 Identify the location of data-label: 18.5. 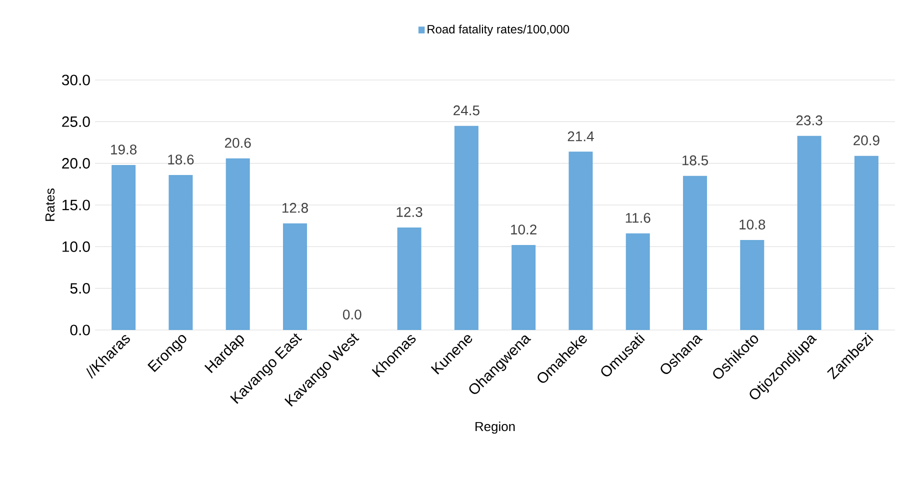
(695, 160).